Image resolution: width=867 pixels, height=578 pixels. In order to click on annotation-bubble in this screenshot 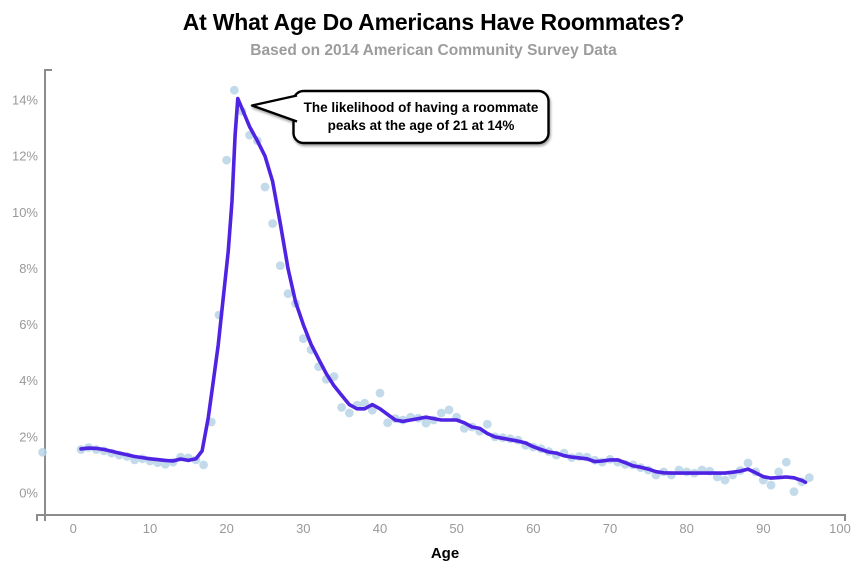, I will do `click(421, 117)`.